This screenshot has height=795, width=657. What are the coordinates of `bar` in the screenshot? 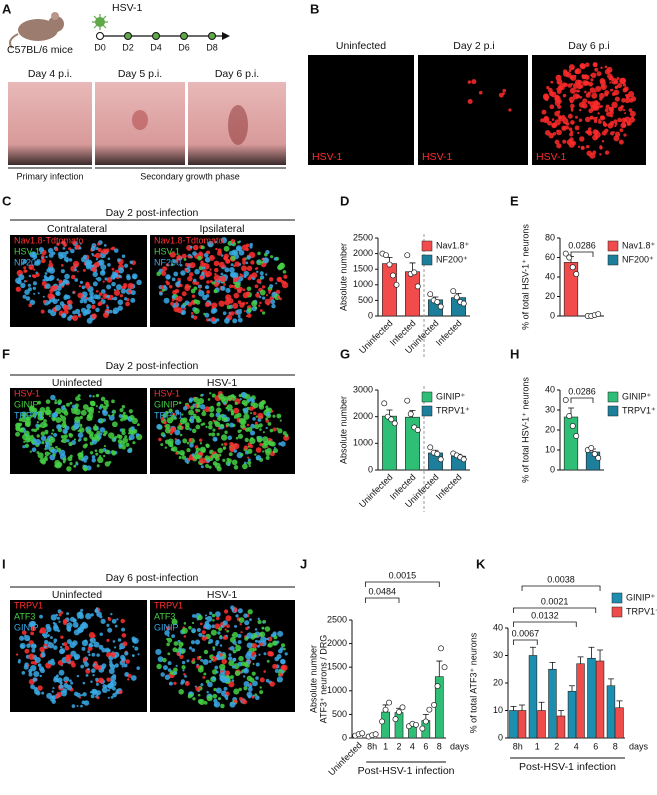 It's located at (513, 724).